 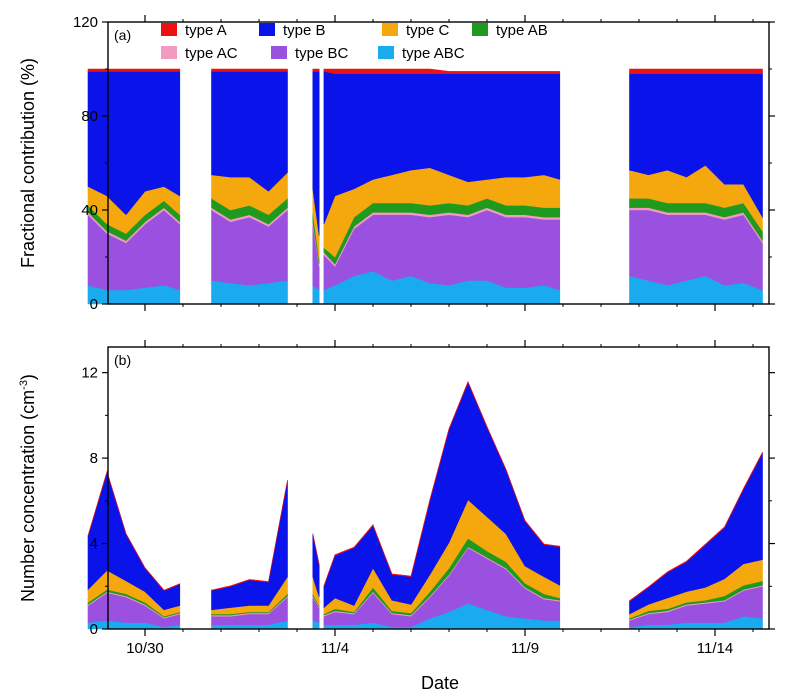 I want to click on x-tick-label: 11/4, so click(x=335, y=648).